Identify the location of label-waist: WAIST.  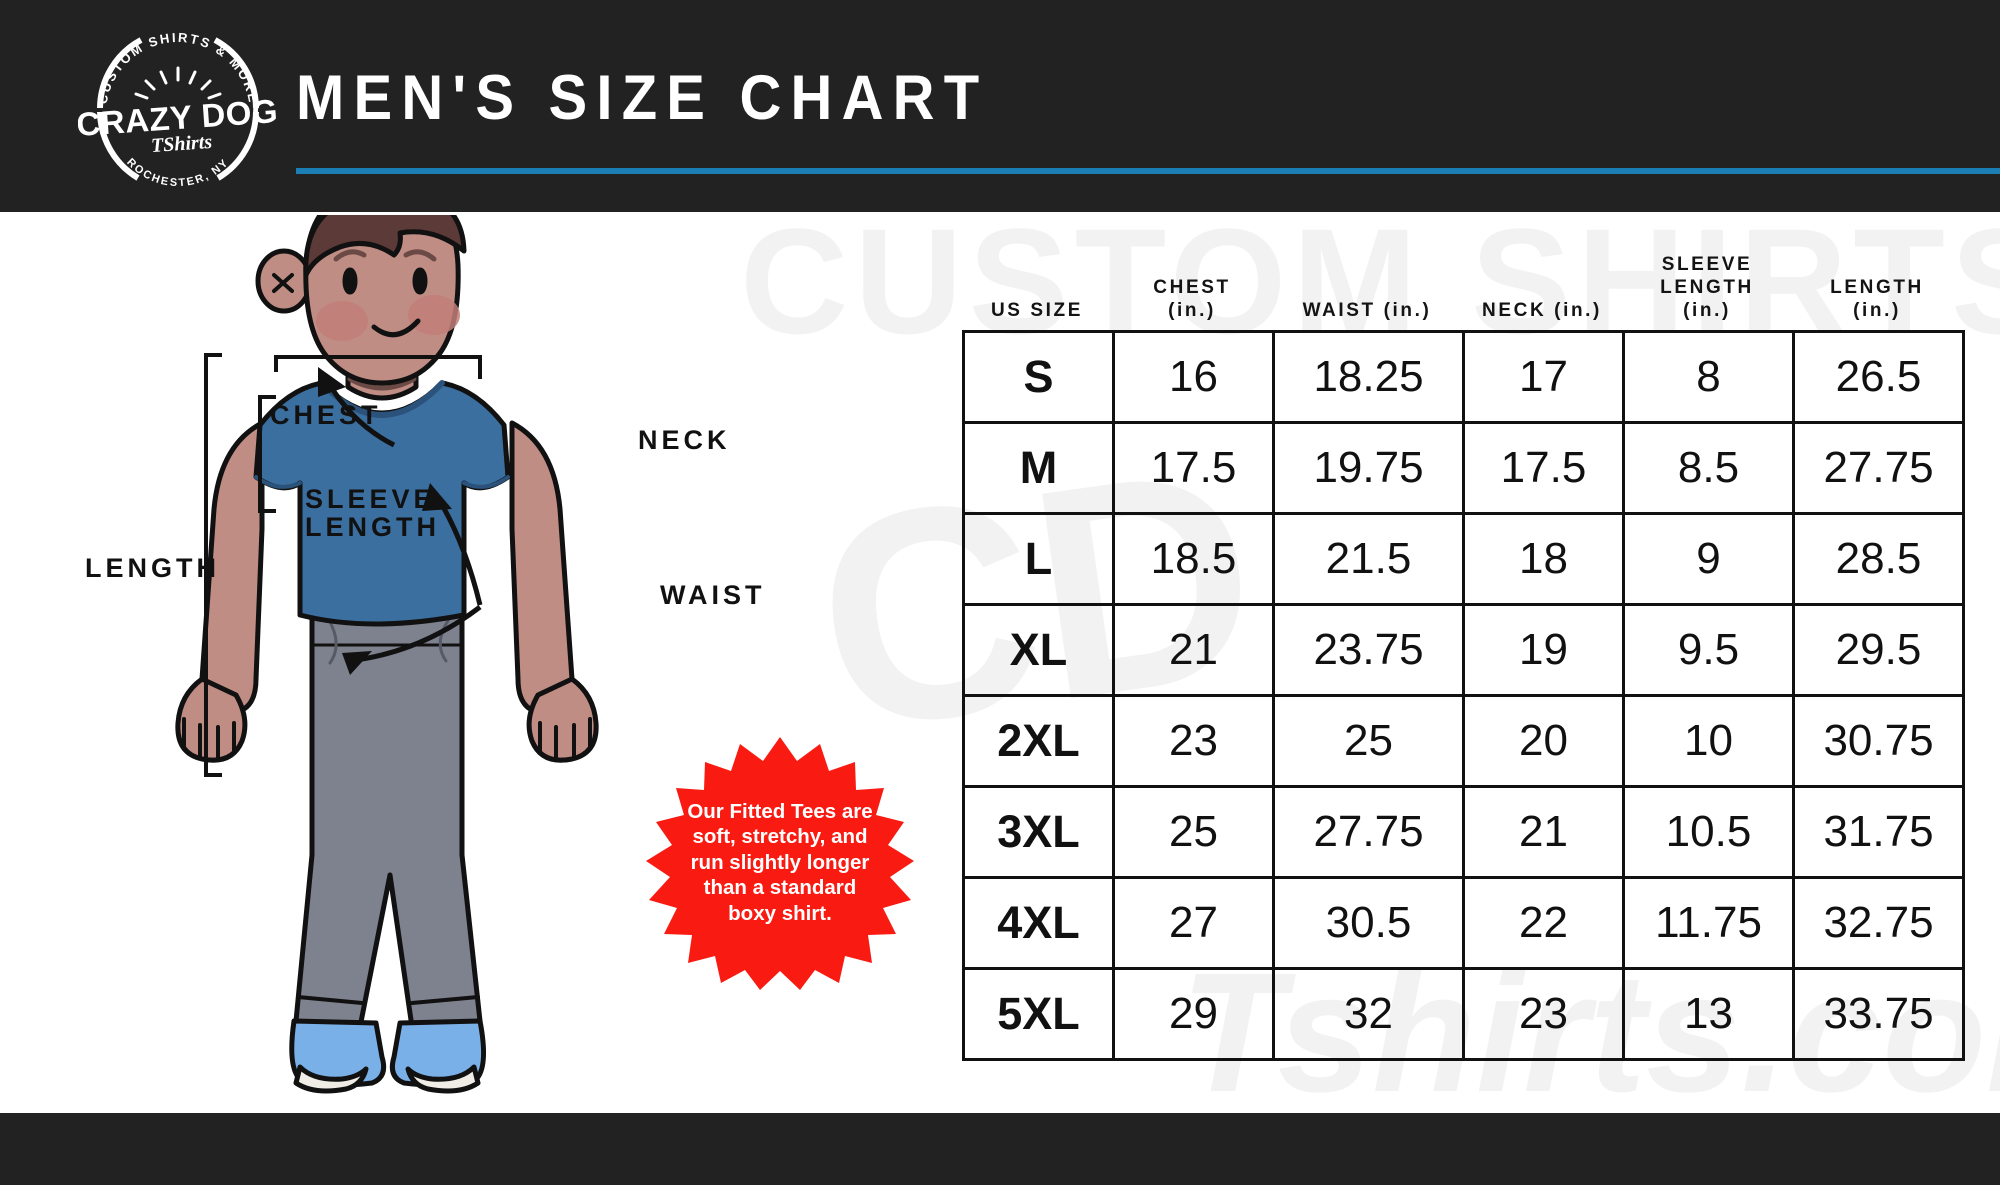
(713, 595).